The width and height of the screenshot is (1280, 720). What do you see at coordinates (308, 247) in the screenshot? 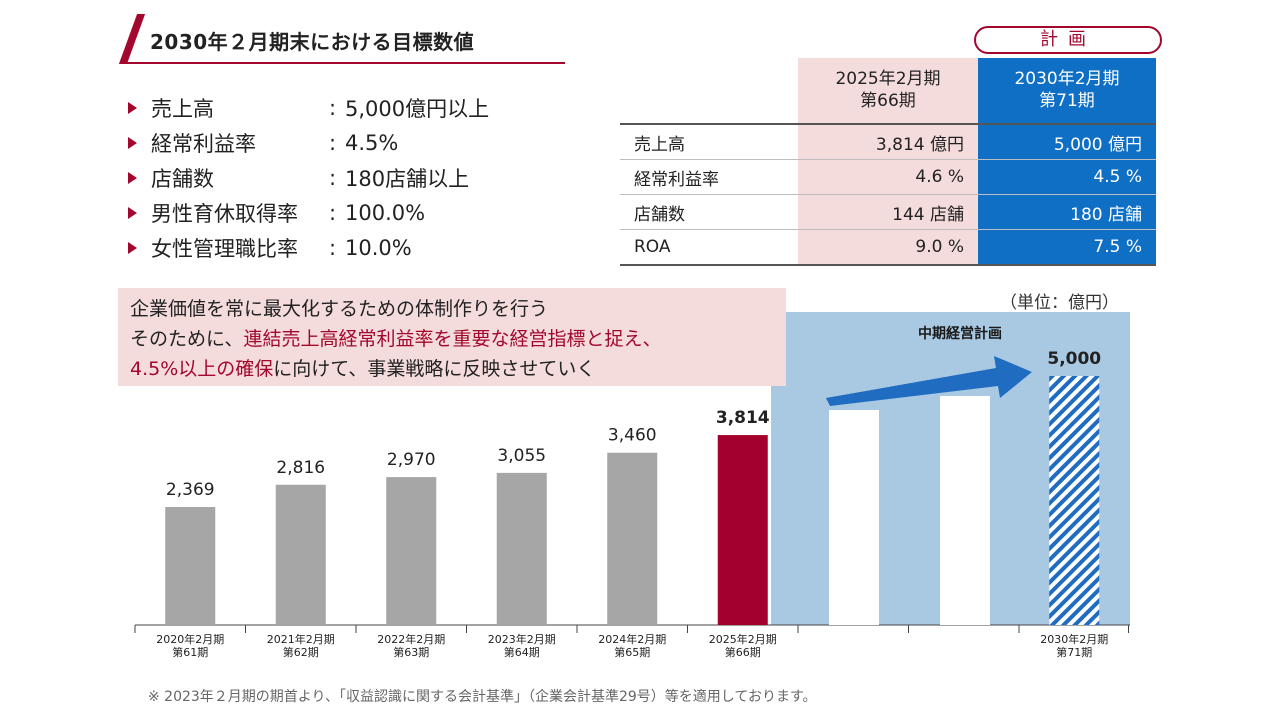
I see `target-row: 女性管理職比率 : 10.0%` at bounding box center [308, 247].